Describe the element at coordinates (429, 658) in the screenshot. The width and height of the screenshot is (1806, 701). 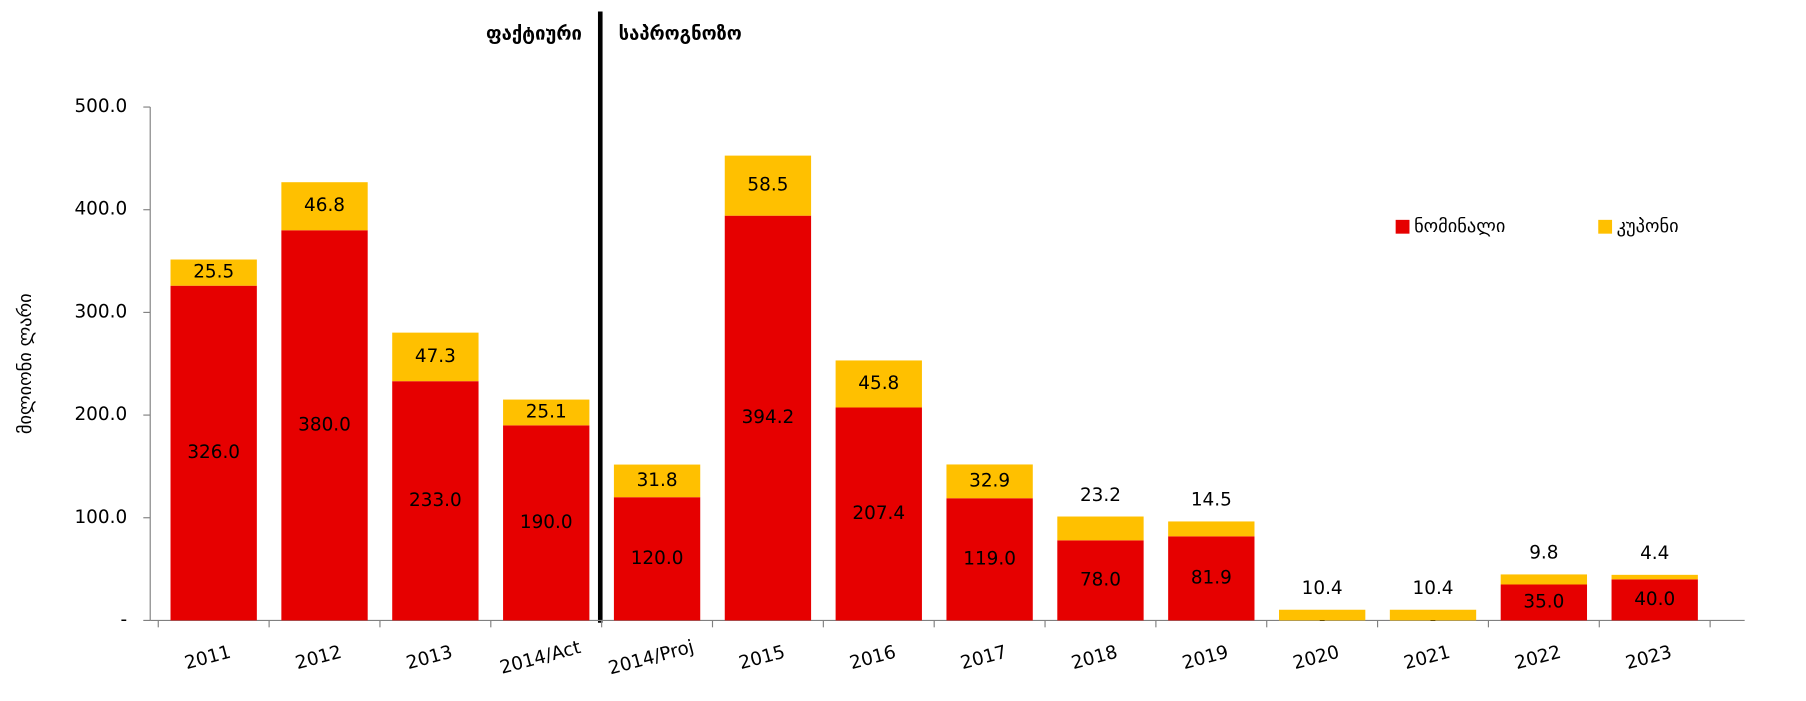
I see `x-tick-label: 2013` at that location.